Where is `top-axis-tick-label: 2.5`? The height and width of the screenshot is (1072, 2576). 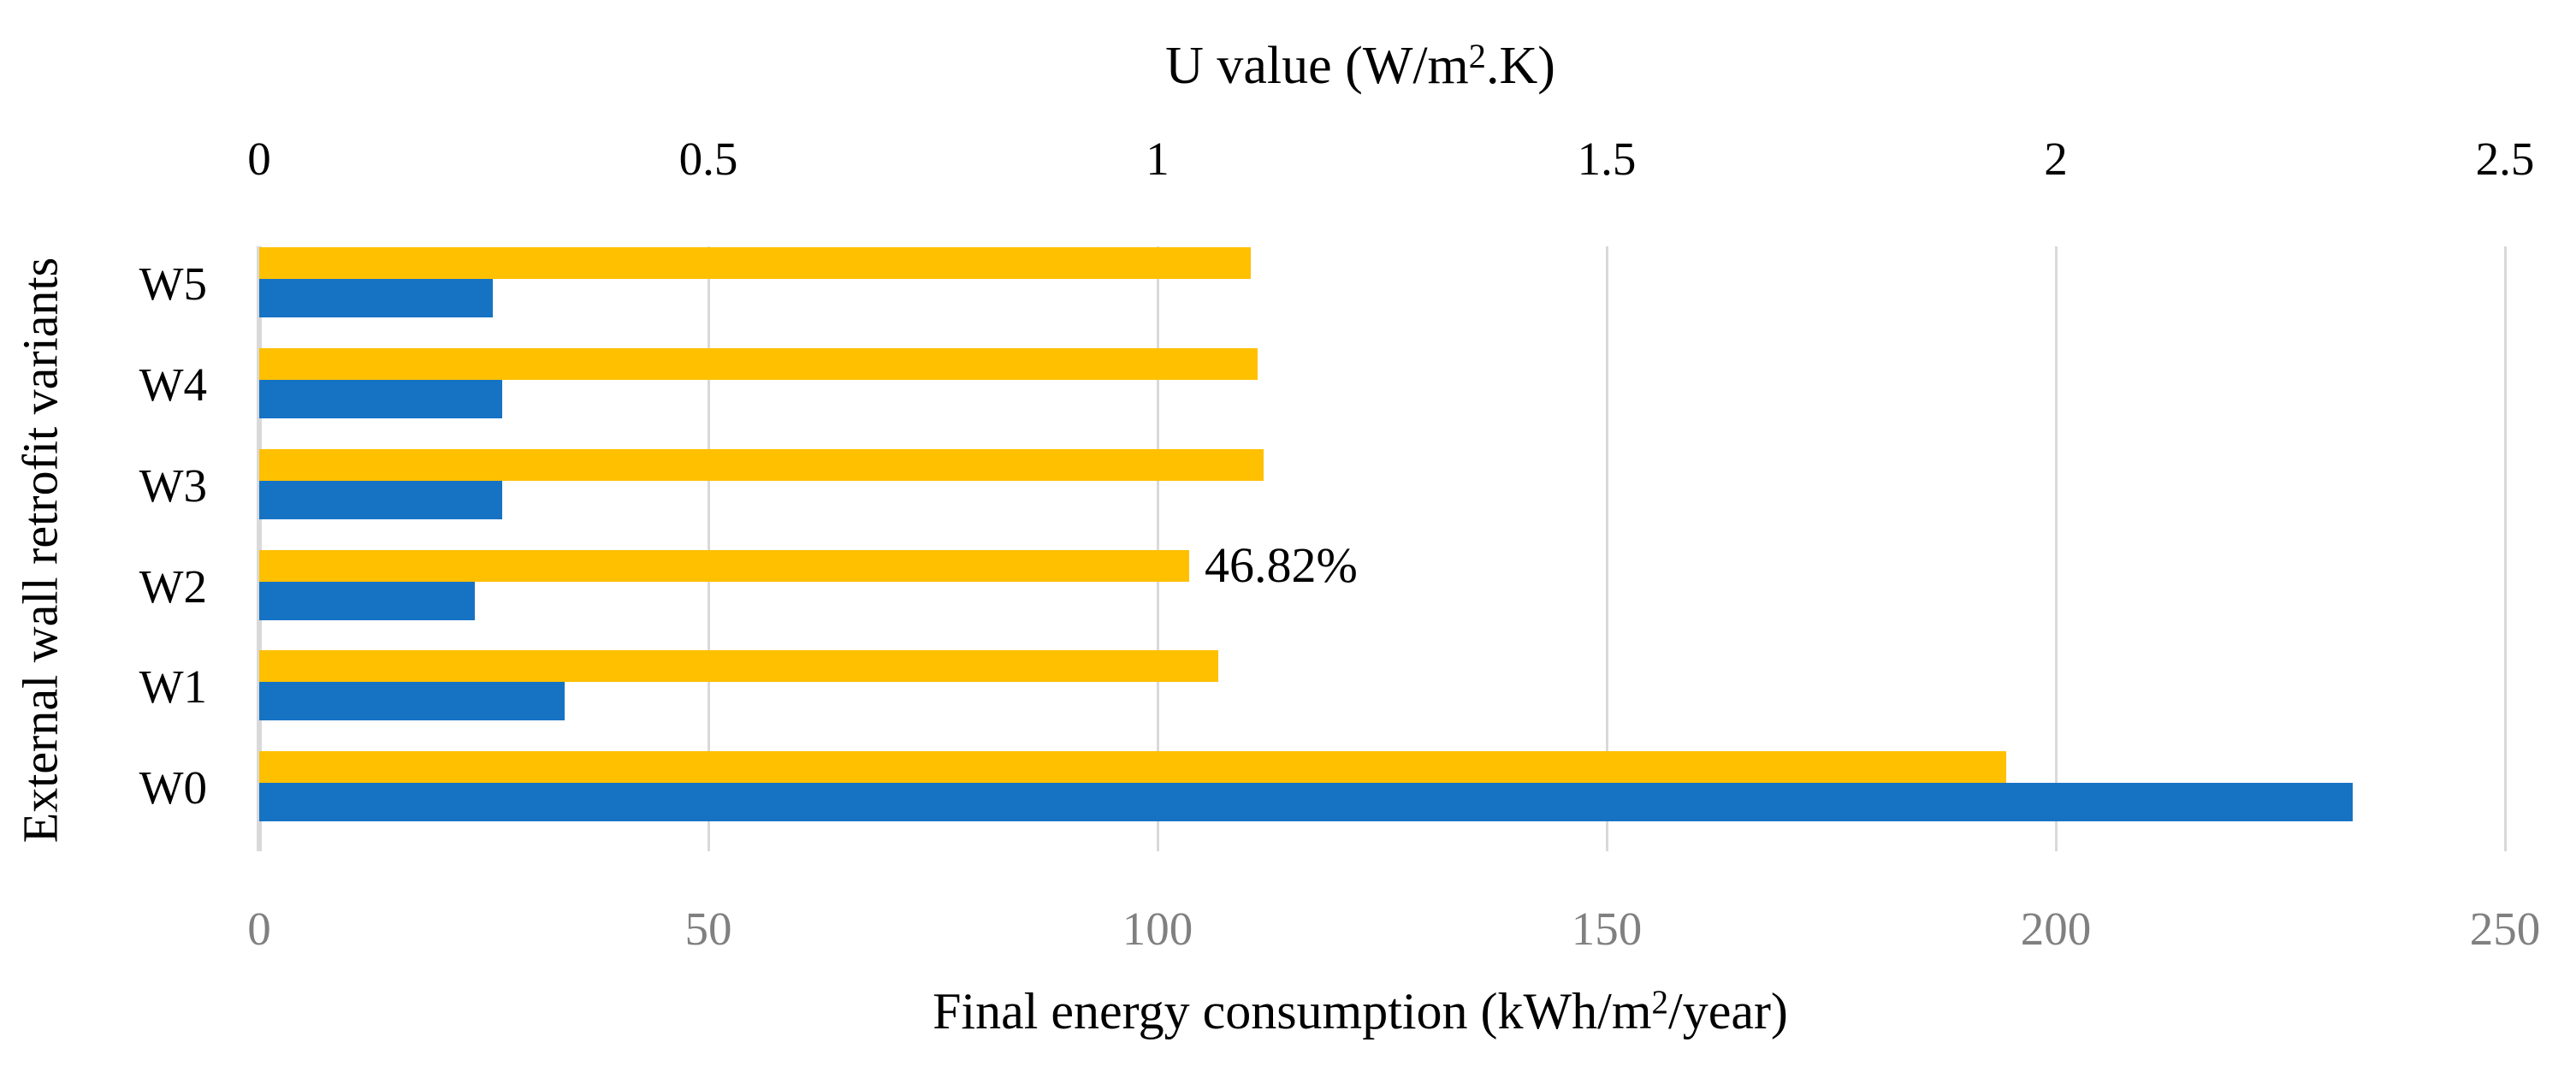
top-axis-tick-label: 2.5 is located at coordinates (2505, 159).